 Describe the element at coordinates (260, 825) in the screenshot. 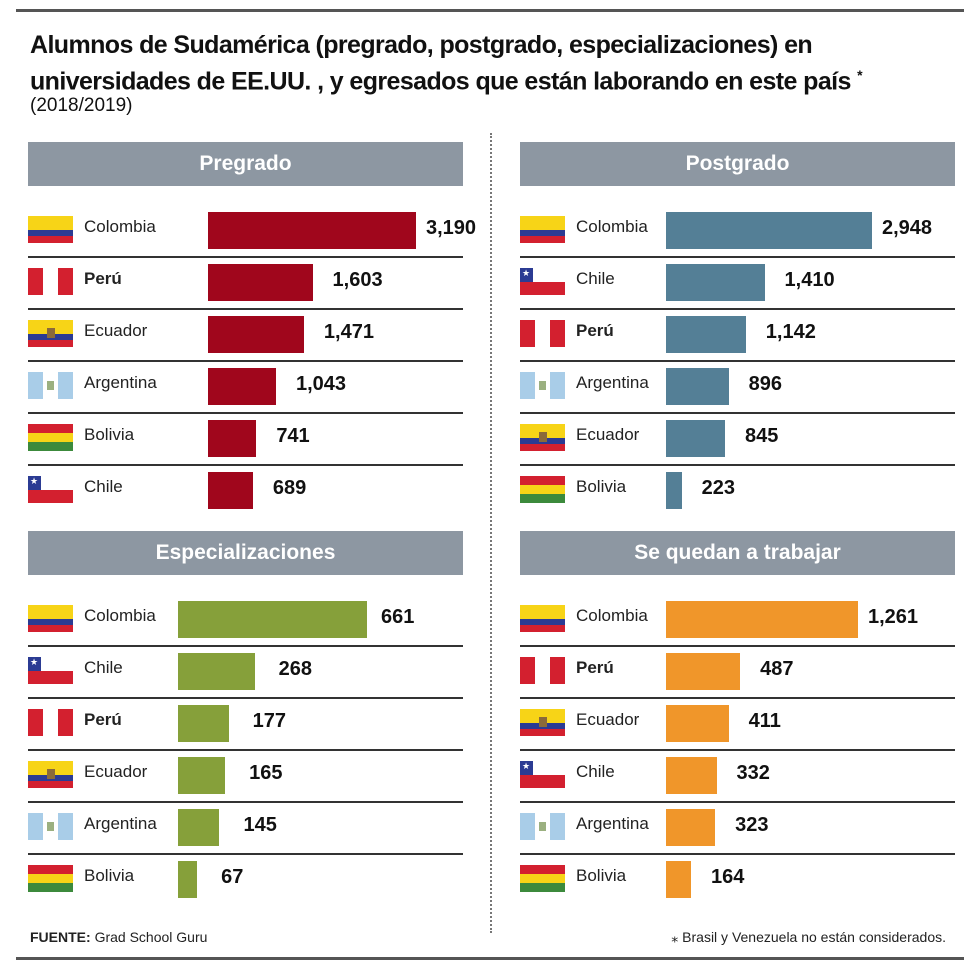

I see `data-label: 145` at that location.